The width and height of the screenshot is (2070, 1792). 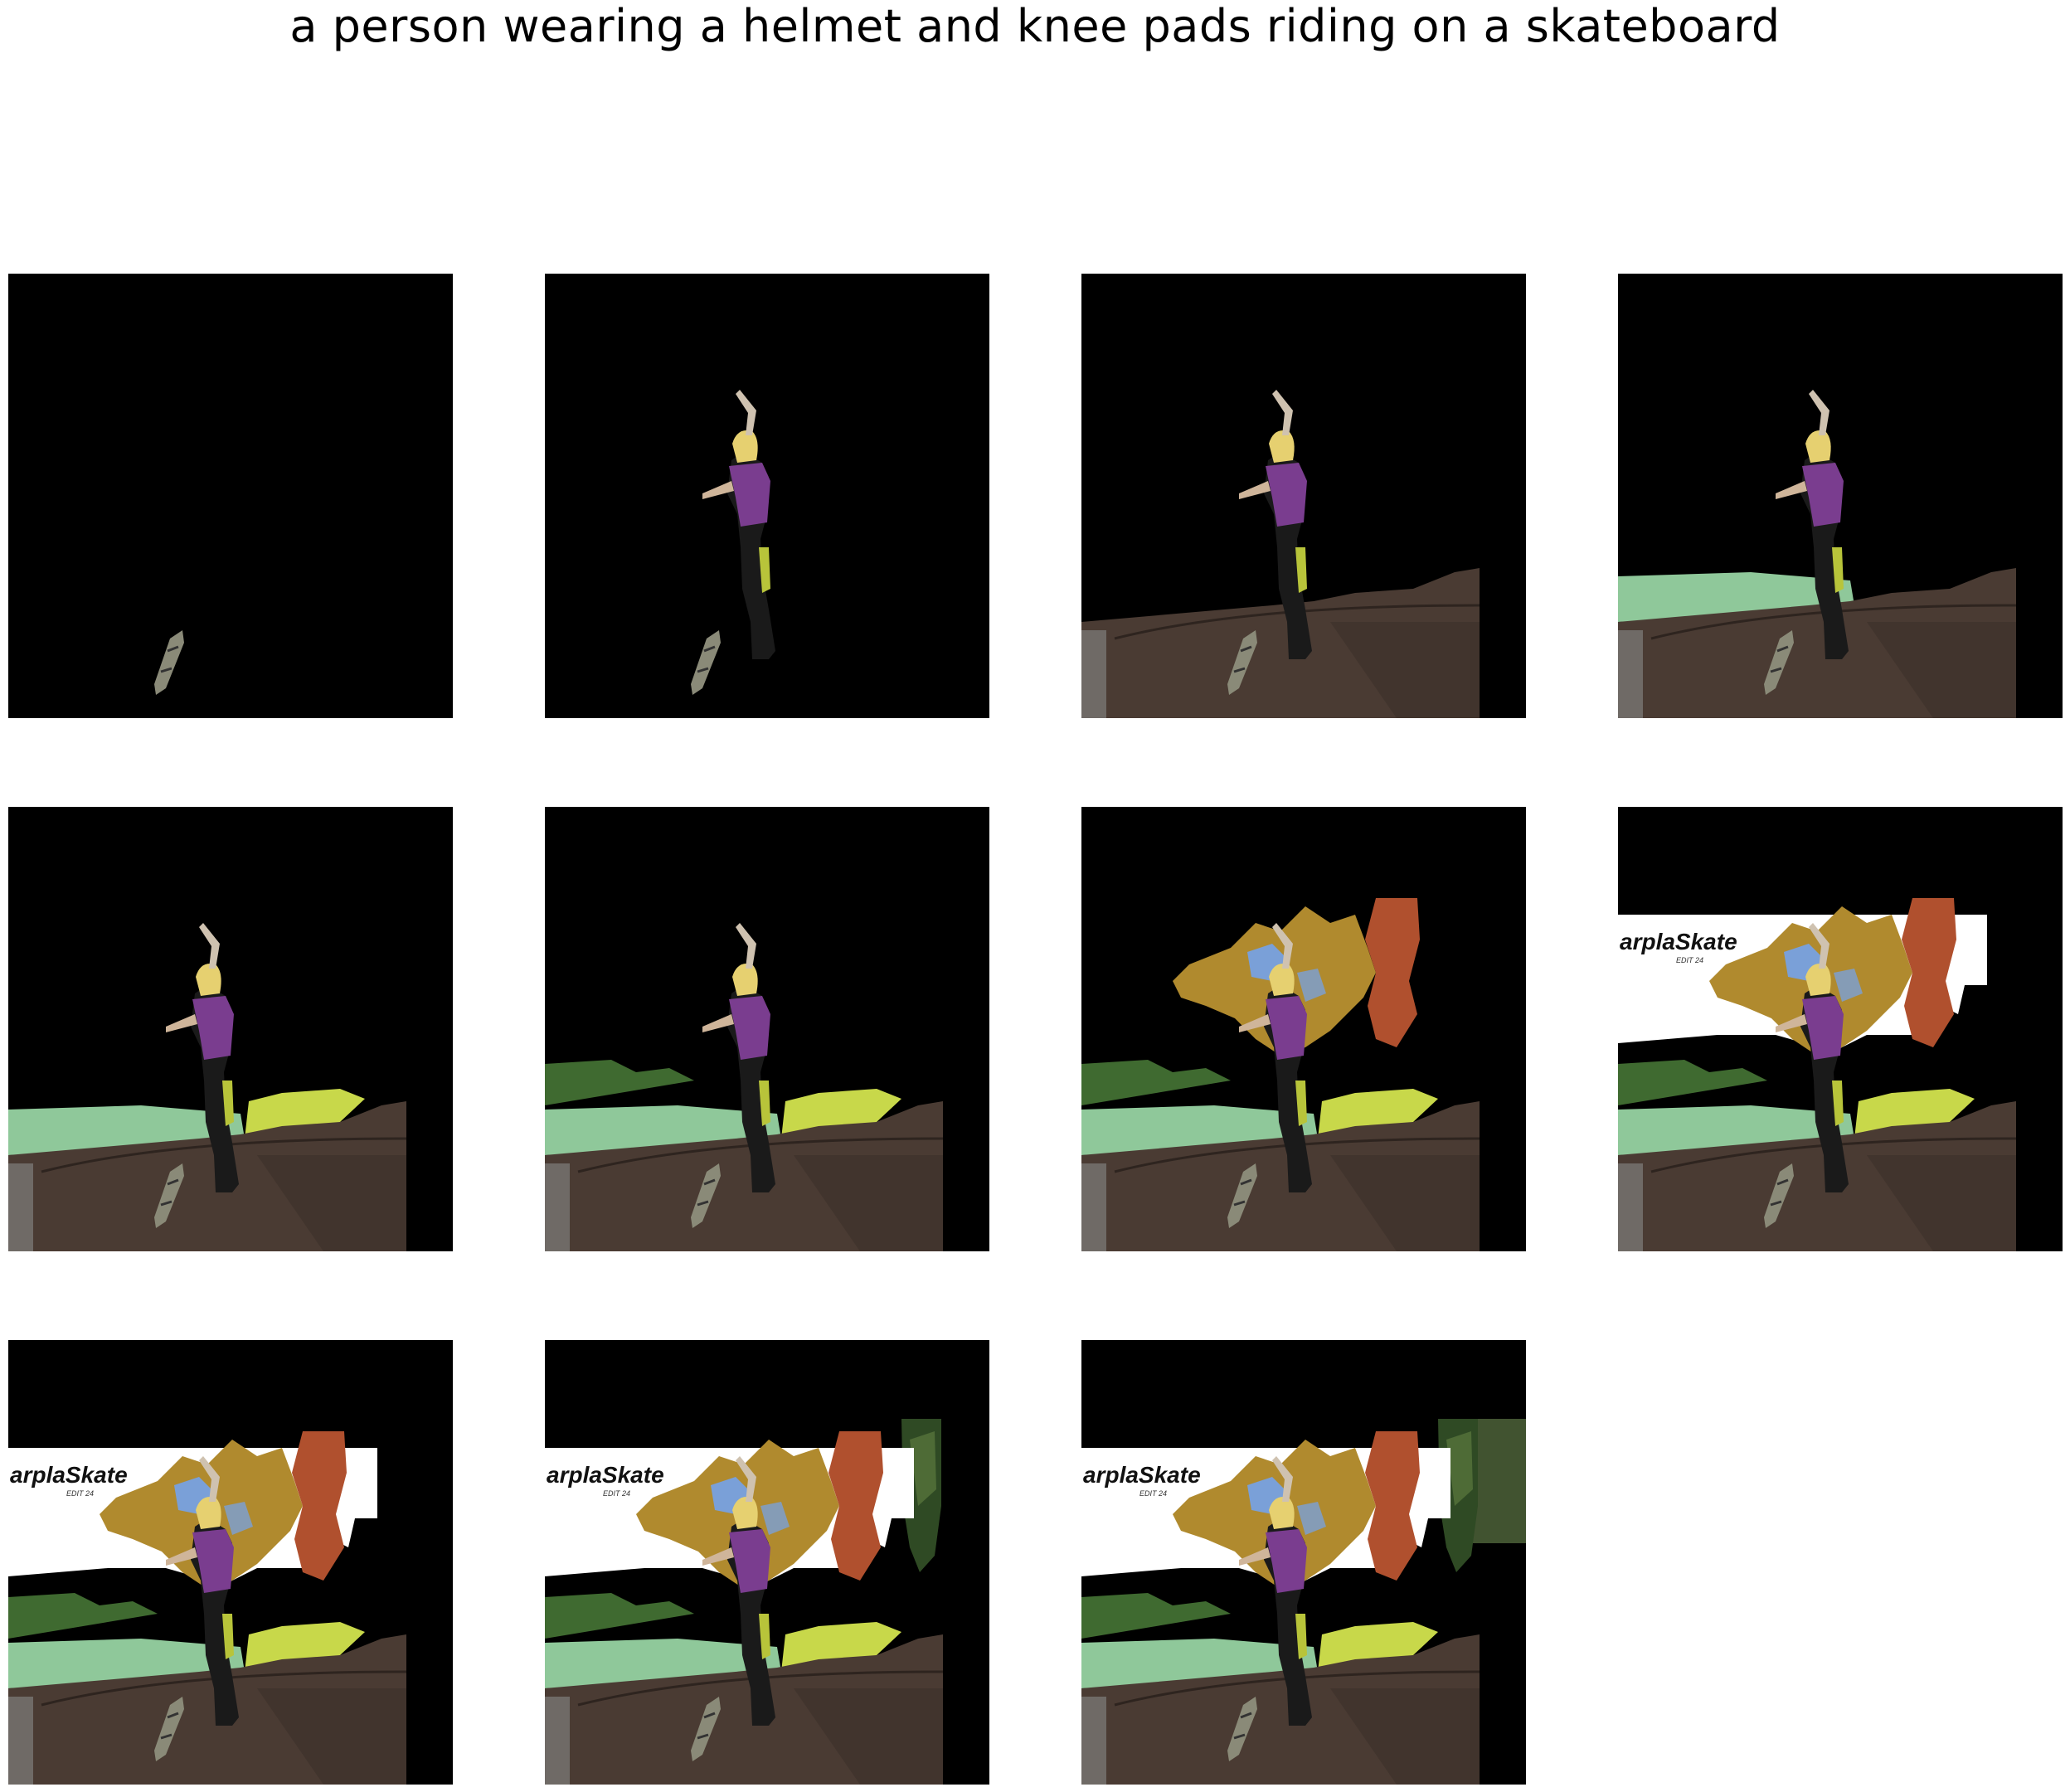 I want to click on panel-10: arplaSkate EDIT 24, so click(x=767, y=1562).